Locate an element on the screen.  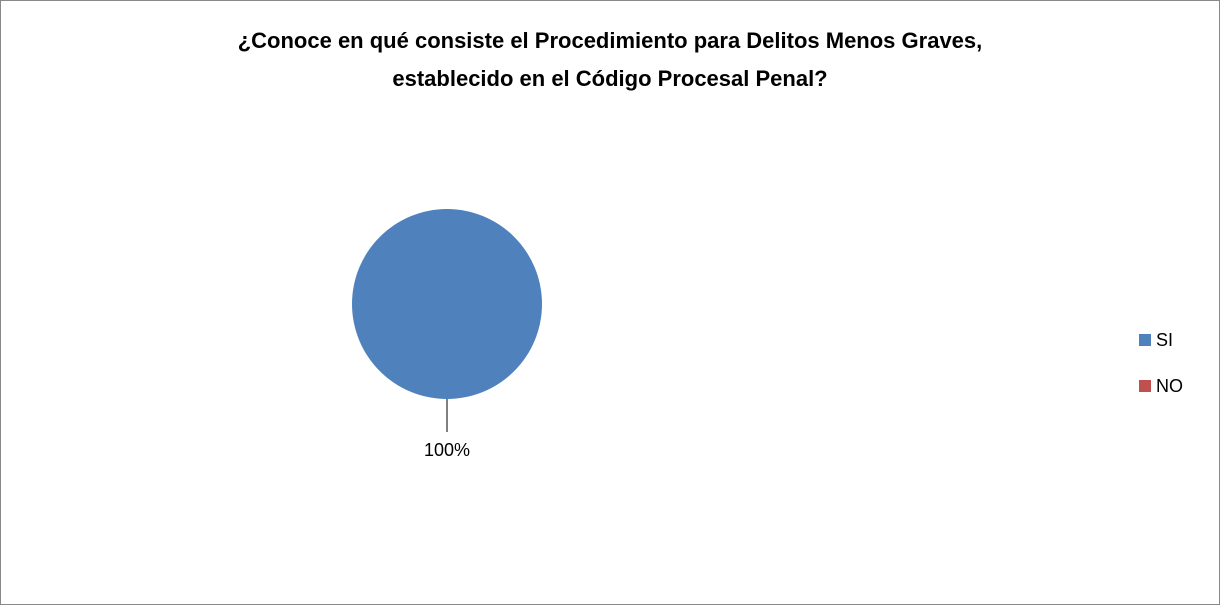
pie-slice is located at coordinates (447, 304).